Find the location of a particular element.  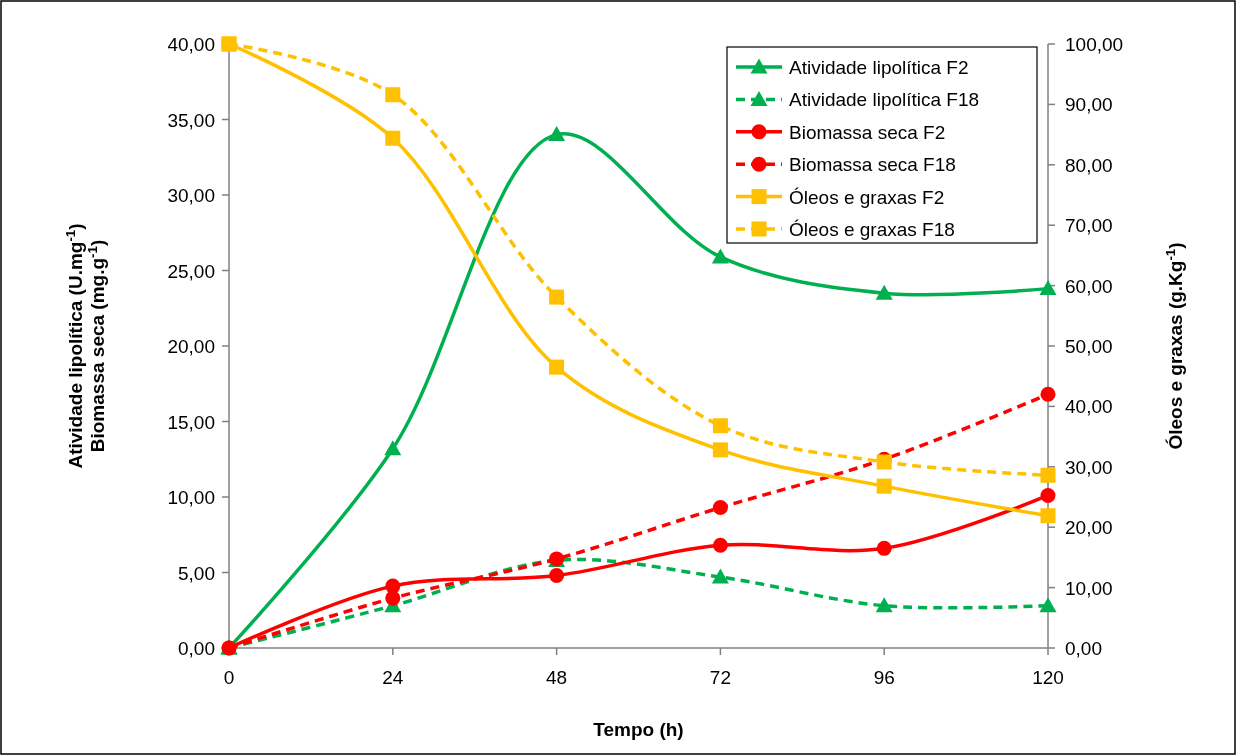

y-tick-label: 40,00 is located at coordinates (191, 44).